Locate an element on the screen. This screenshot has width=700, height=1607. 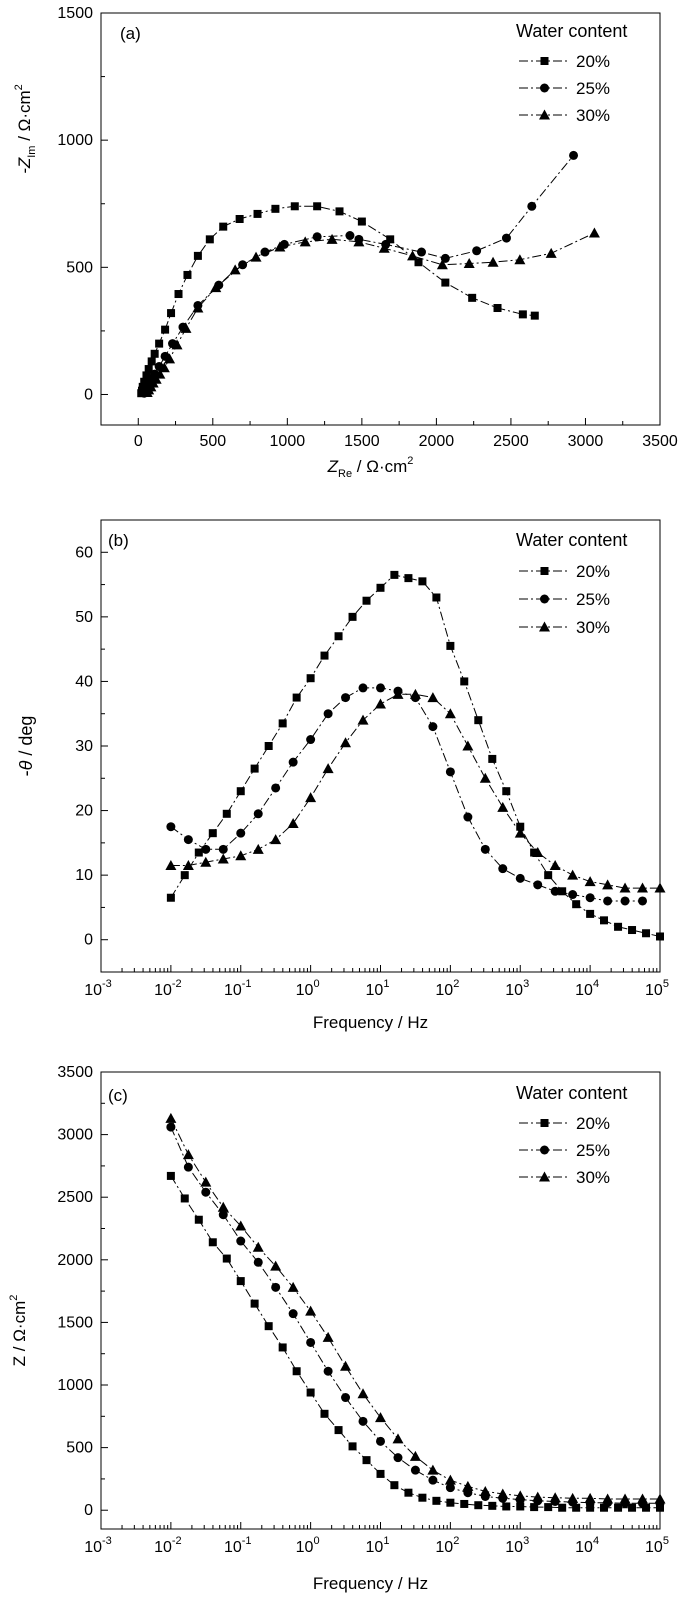
panel-label-b: (b) is located at coordinates (118, 540).